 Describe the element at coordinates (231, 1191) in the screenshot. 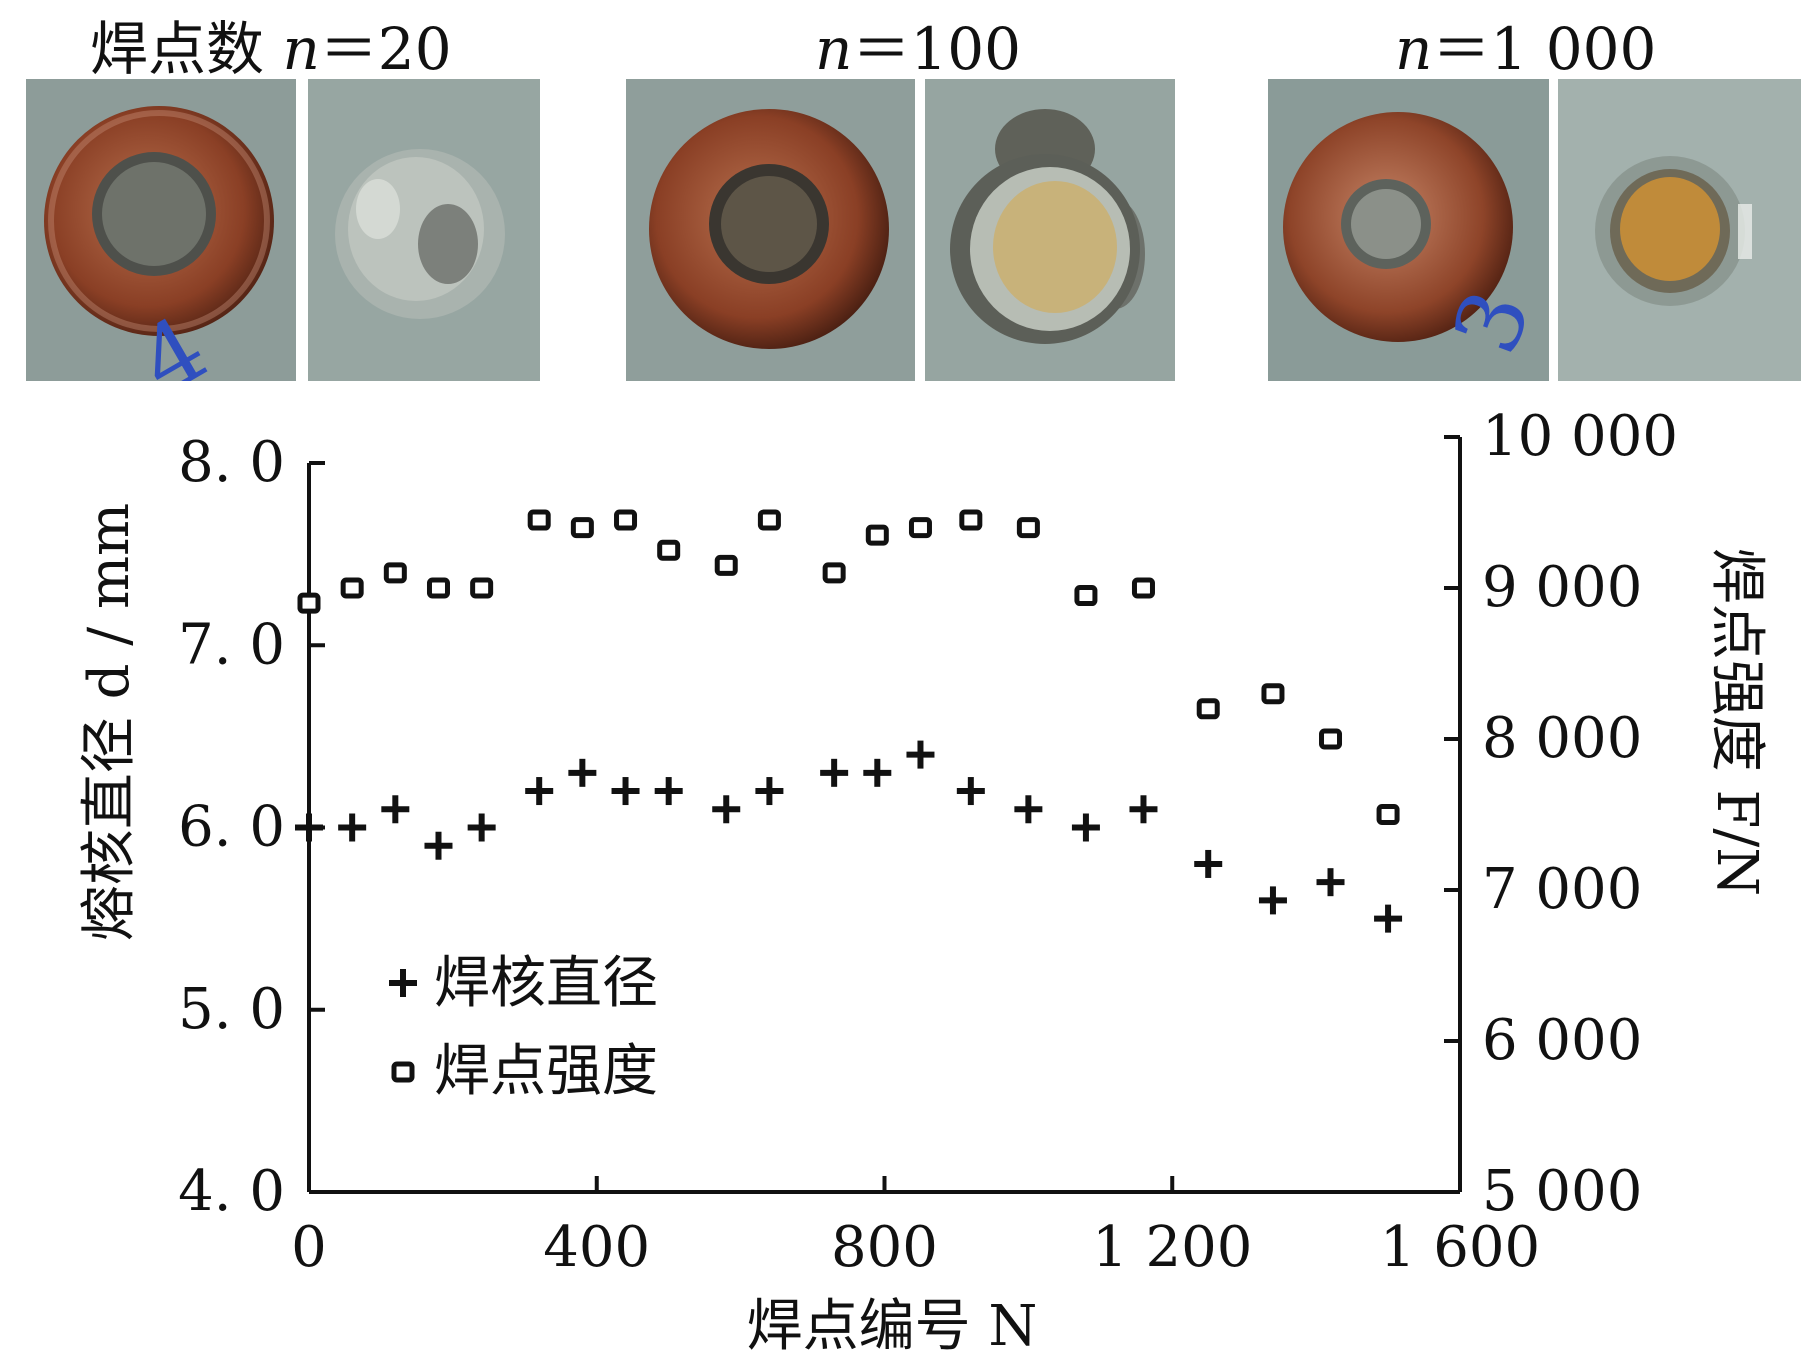

I see `y-left-tick-label: 4. 0` at that location.